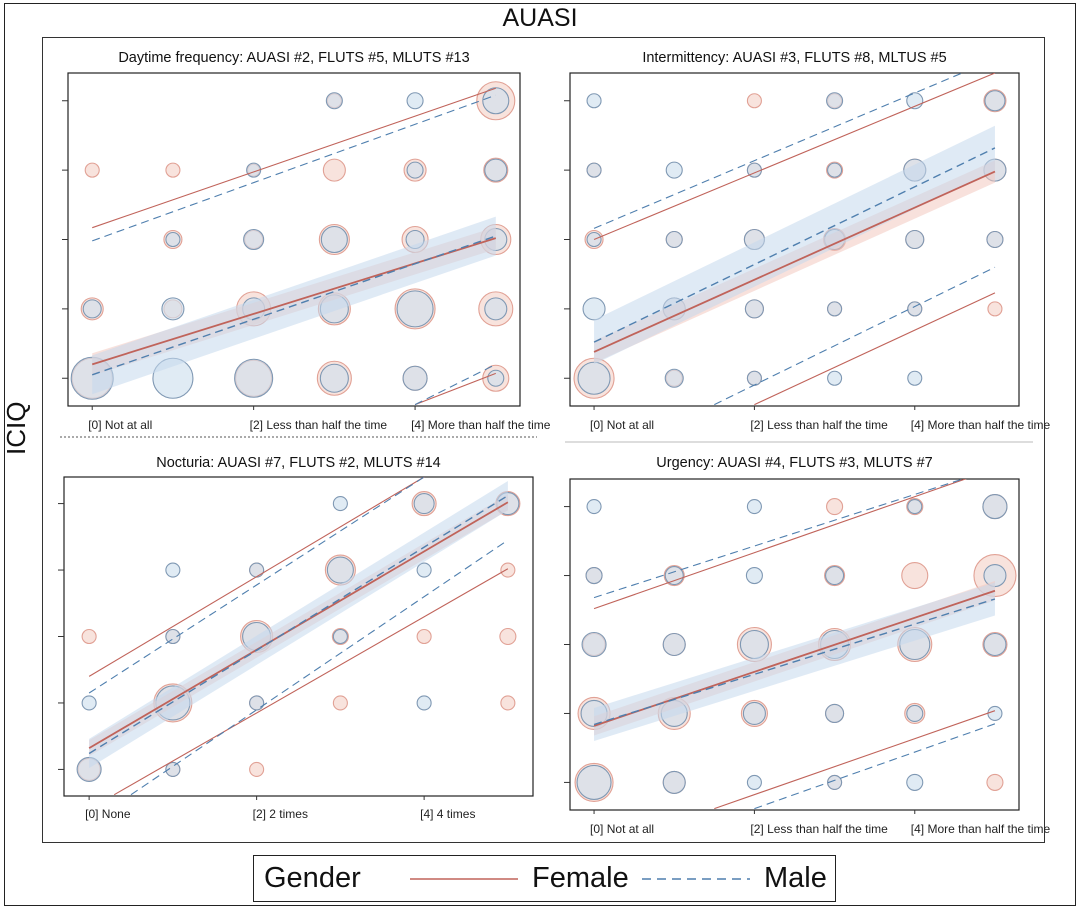 The width and height of the screenshot is (1080, 910). Describe the element at coordinates (580, 879) in the screenshot. I see `legend-swatches` at that location.